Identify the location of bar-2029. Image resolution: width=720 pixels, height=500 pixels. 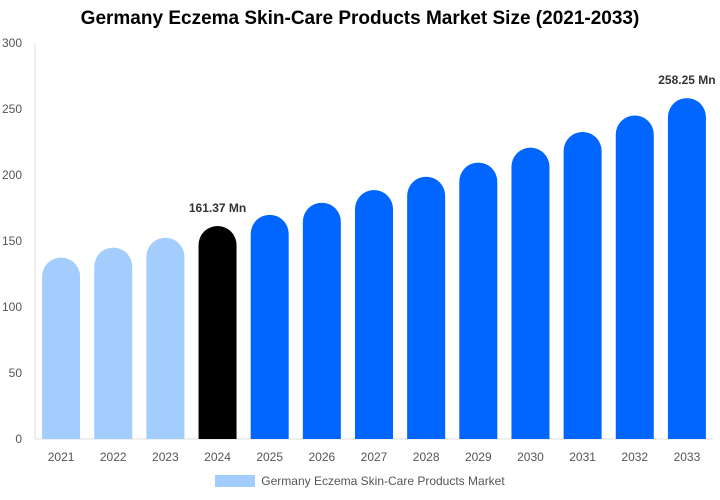
(478, 301).